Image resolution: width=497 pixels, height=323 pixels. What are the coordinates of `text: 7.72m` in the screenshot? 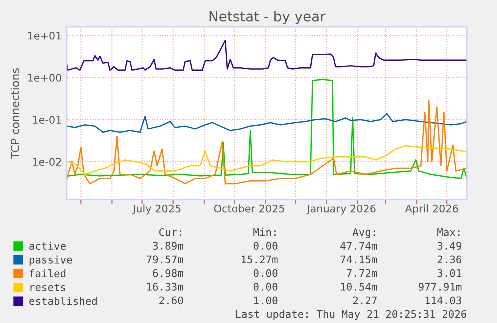 It's located at (362, 273).